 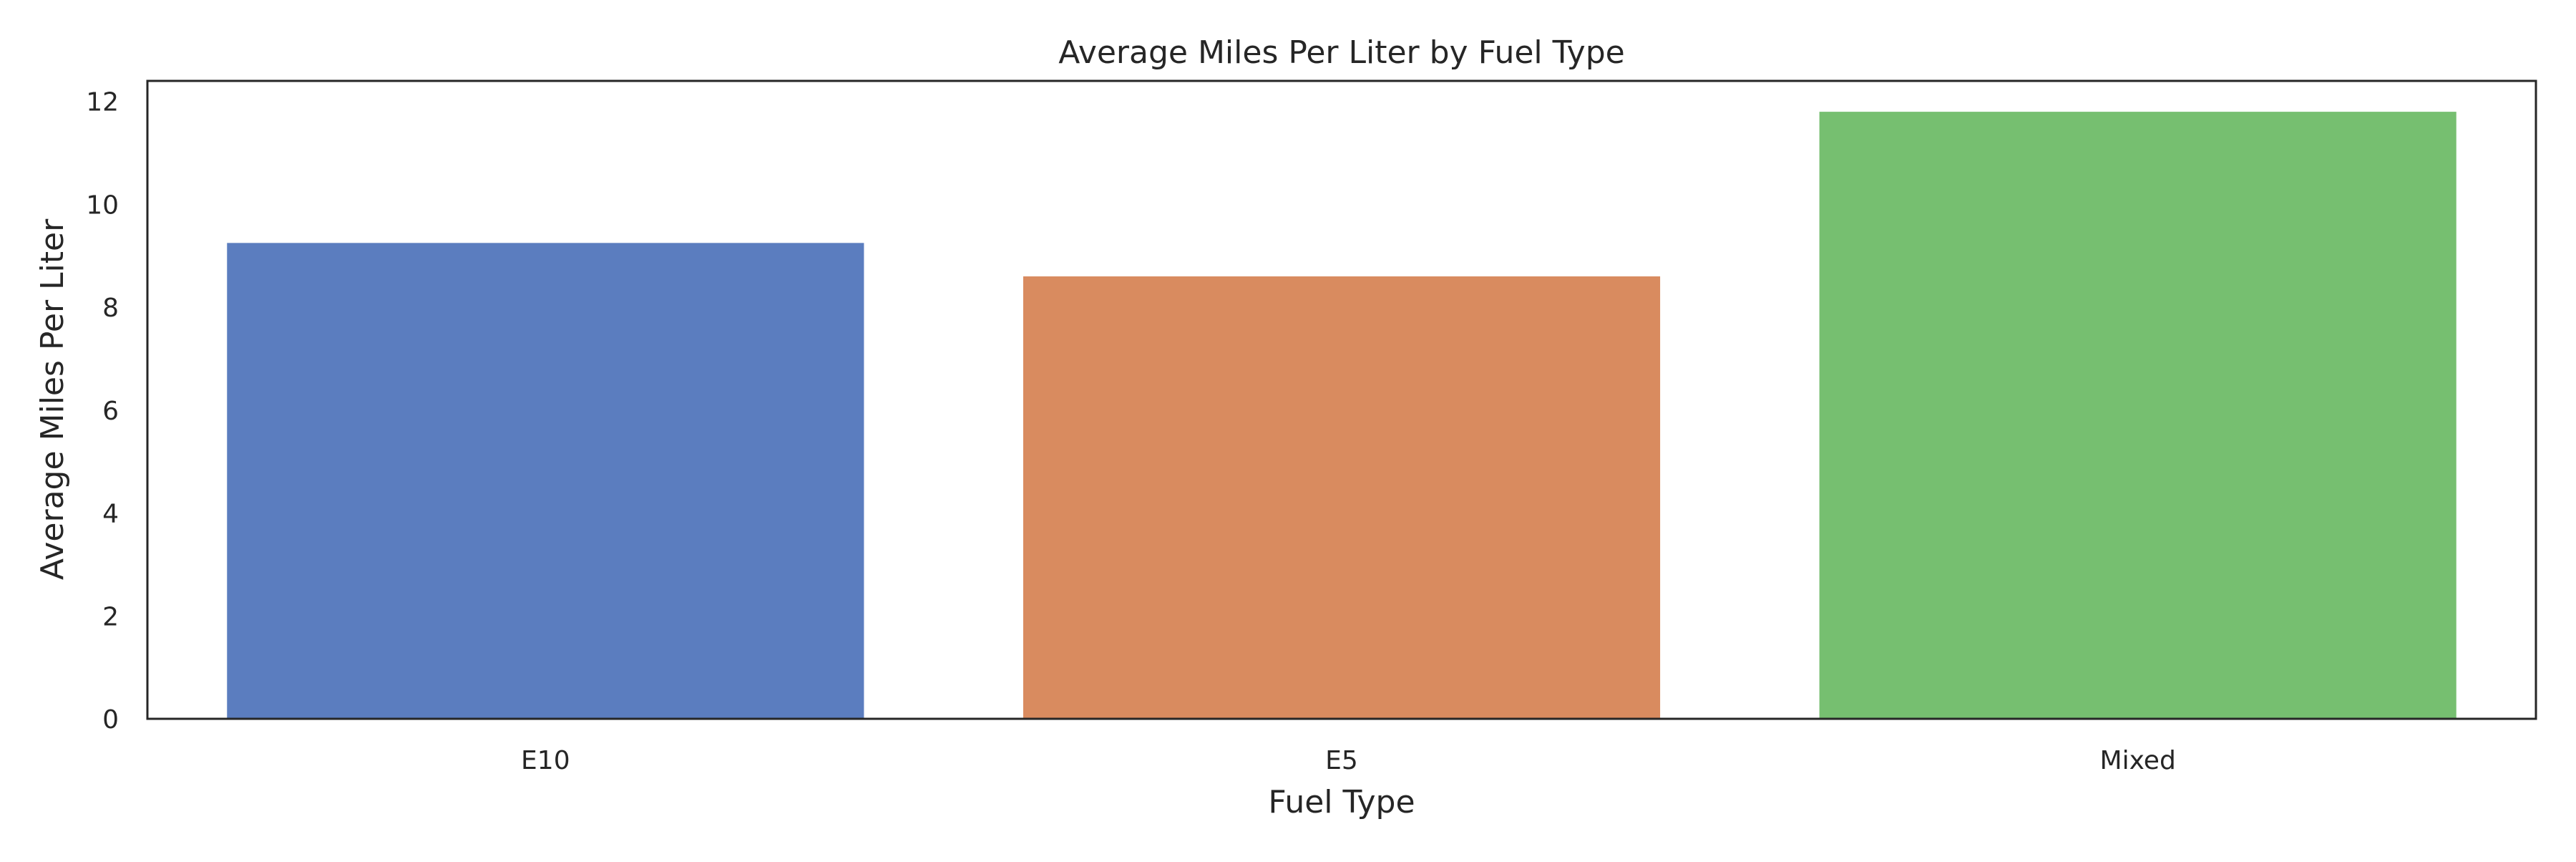 I want to click on y-axis-ticks: 0 2 4 6 8 10 12, so click(x=102, y=411).